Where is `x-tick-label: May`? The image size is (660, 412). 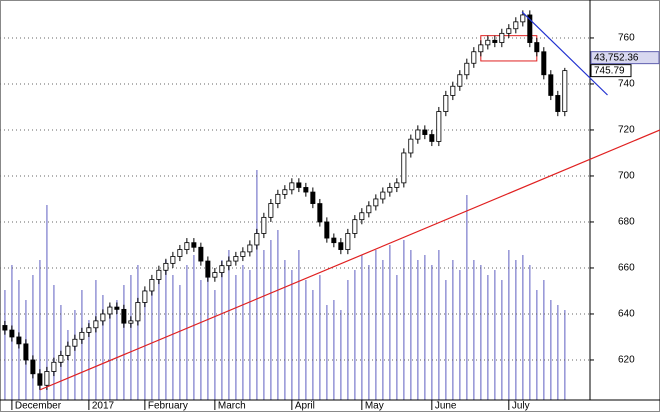 x-tick-label: May is located at coordinates (374, 406).